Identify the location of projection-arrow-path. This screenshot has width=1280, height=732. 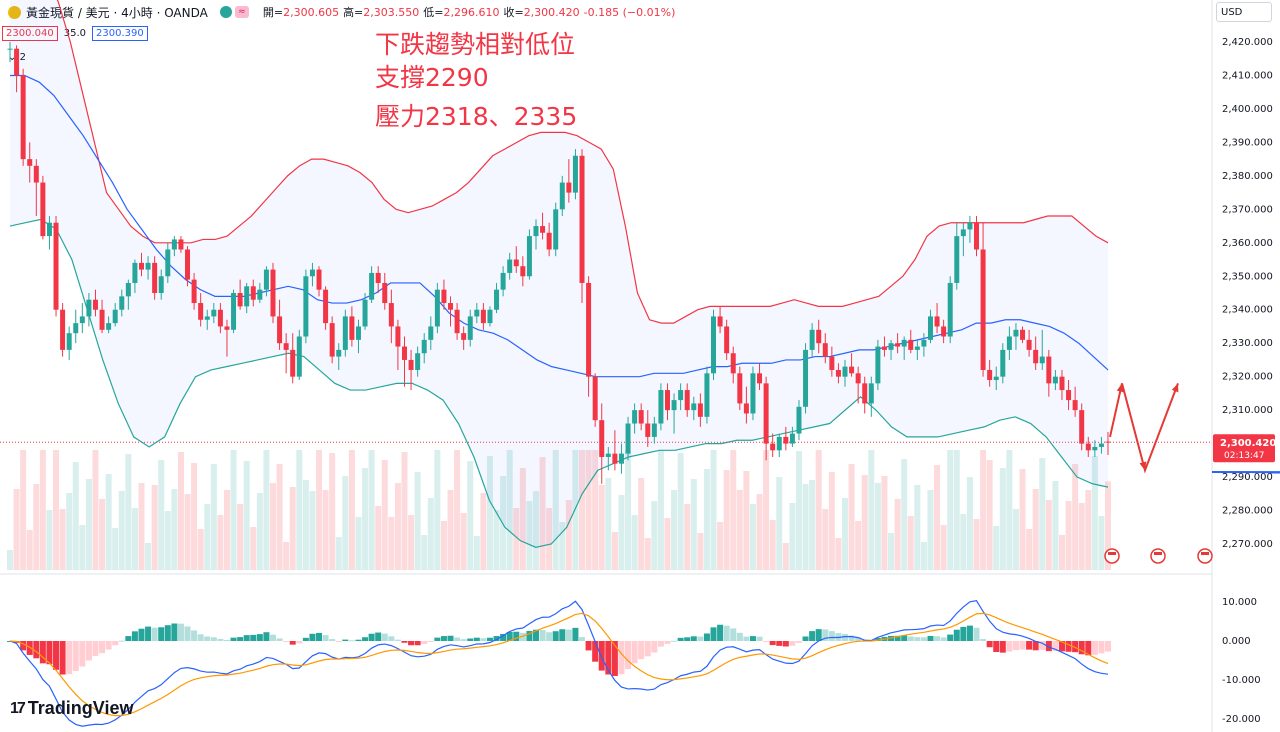
(1144, 428).